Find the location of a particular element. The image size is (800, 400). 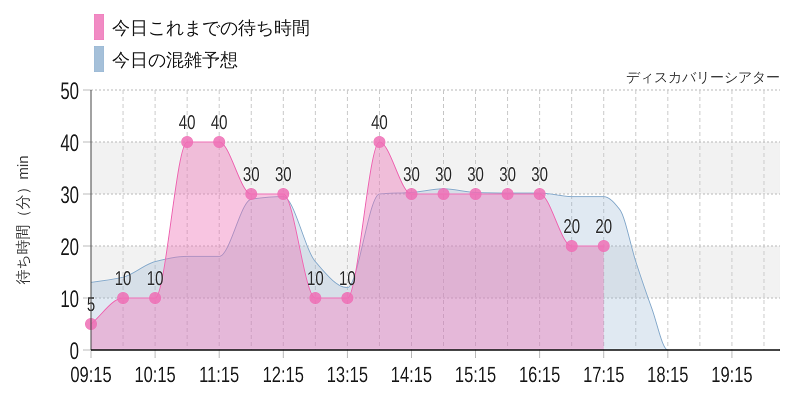

x-tick-label: 15:15 is located at coordinates (475, 375).